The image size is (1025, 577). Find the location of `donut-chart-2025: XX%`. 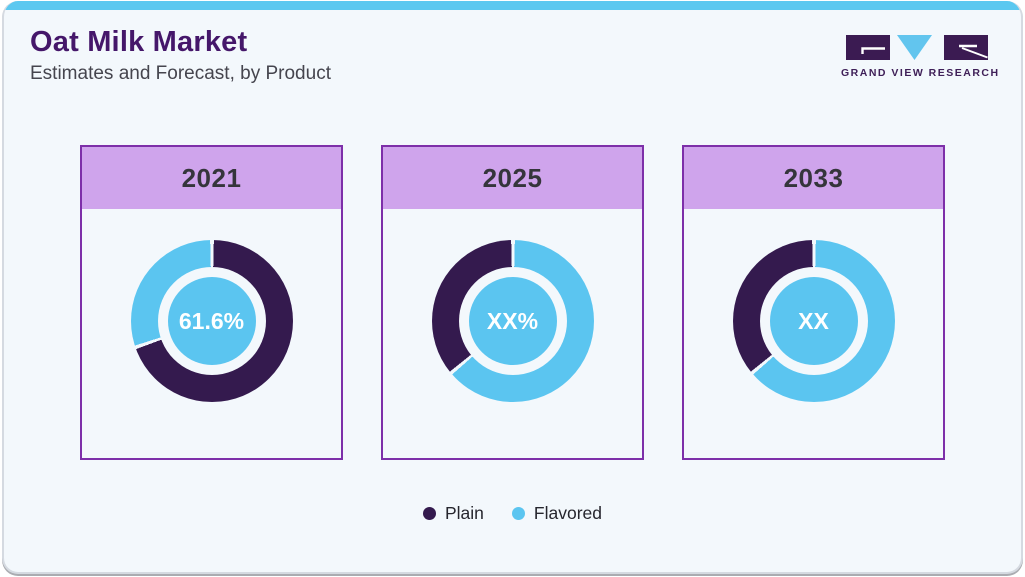

donut-chart-2025: XX% is located at coordinates (512, 321).